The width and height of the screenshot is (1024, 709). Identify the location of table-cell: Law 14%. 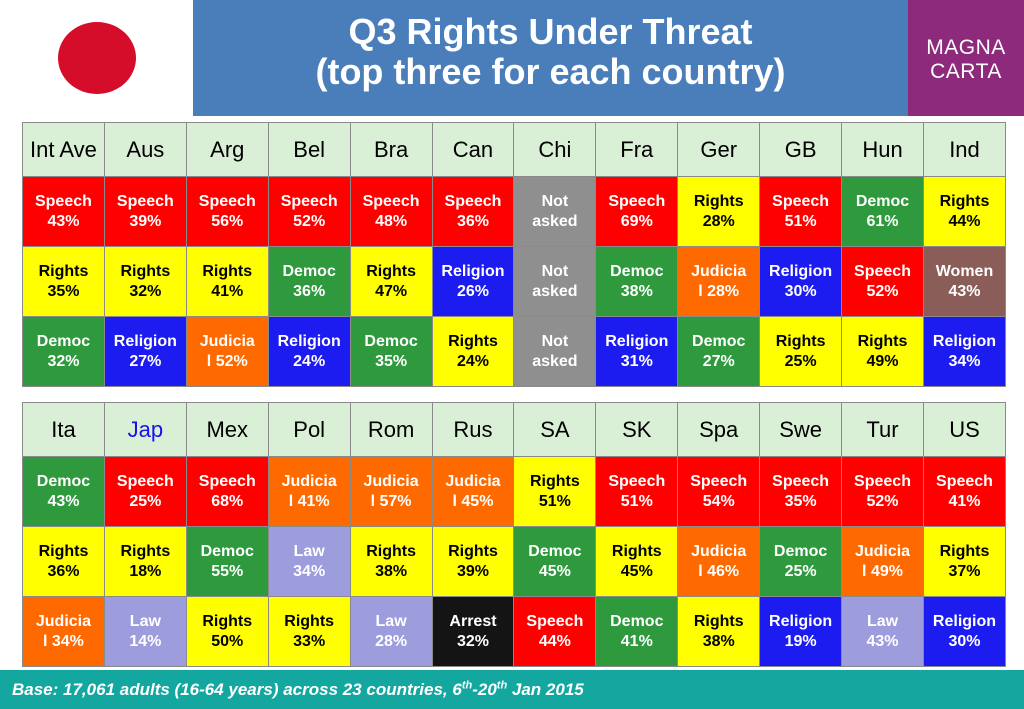
(145, 631).